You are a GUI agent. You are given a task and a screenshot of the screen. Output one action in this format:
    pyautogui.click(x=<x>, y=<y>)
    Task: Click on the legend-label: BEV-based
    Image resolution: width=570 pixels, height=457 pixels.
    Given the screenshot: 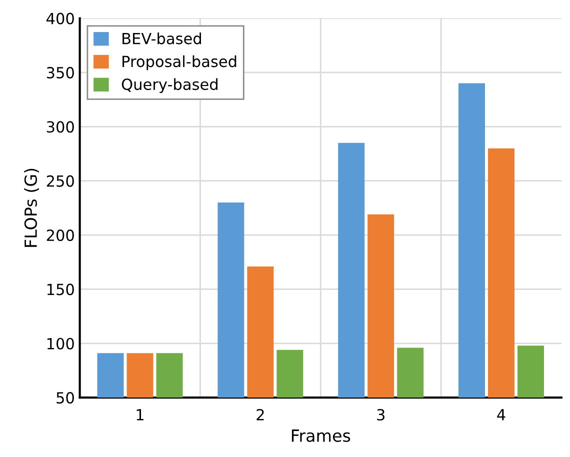 What is the action you would take?
    pyautogui.click(x=161, y=38)
    